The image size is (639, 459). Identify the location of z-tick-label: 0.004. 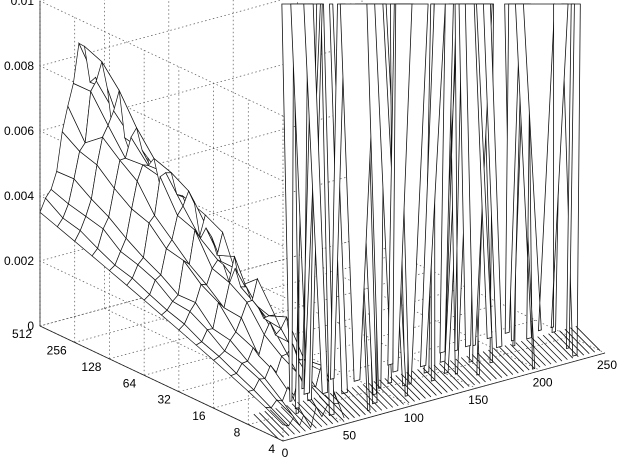
(19, 196).